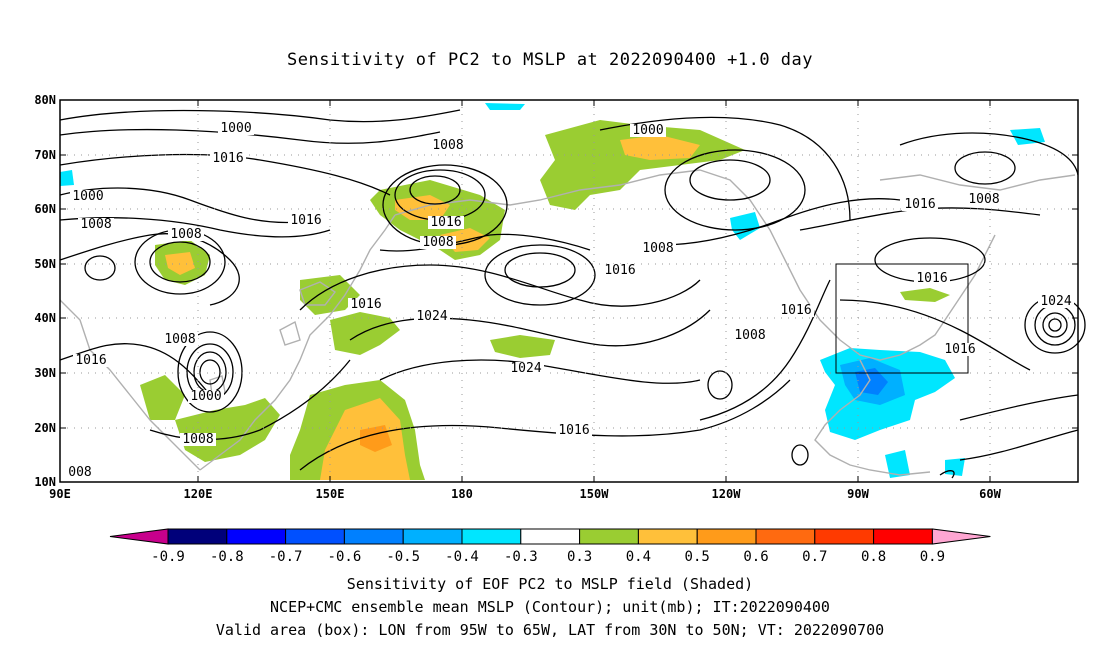 This screenshot has height=650, width=1100. What do you see at coordinates (45, 100) in the screenshot?
I see `lat-tick-label: 80N` at bounding box center [45, 100].